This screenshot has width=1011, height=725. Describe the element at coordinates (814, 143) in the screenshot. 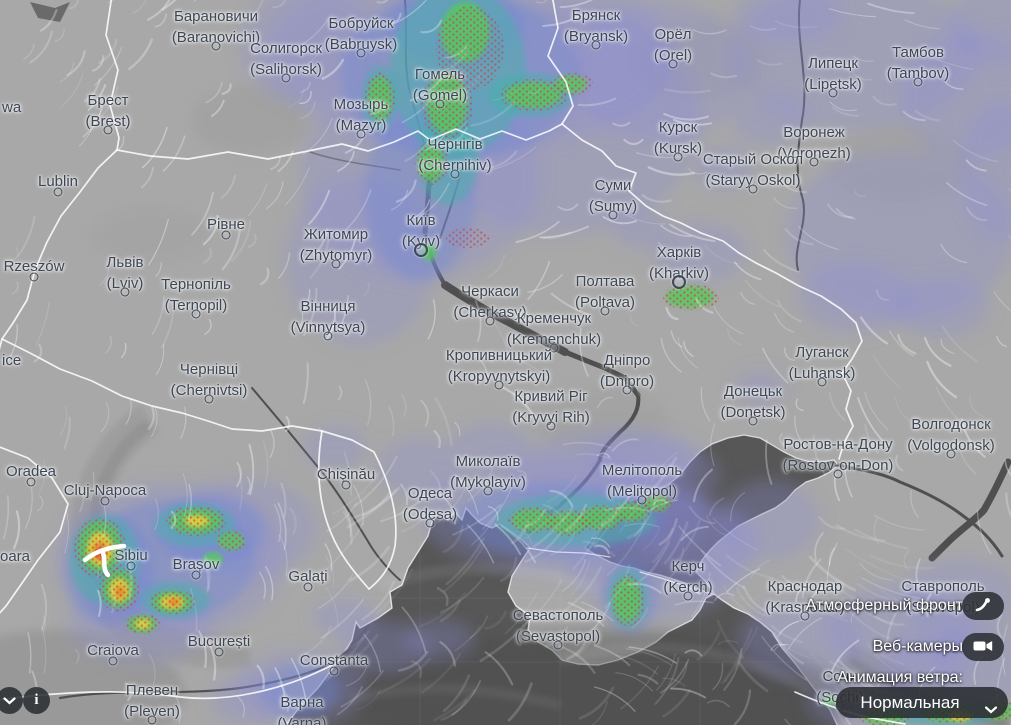

I see `city-label: Воронеж (Voronezh)` at that location.